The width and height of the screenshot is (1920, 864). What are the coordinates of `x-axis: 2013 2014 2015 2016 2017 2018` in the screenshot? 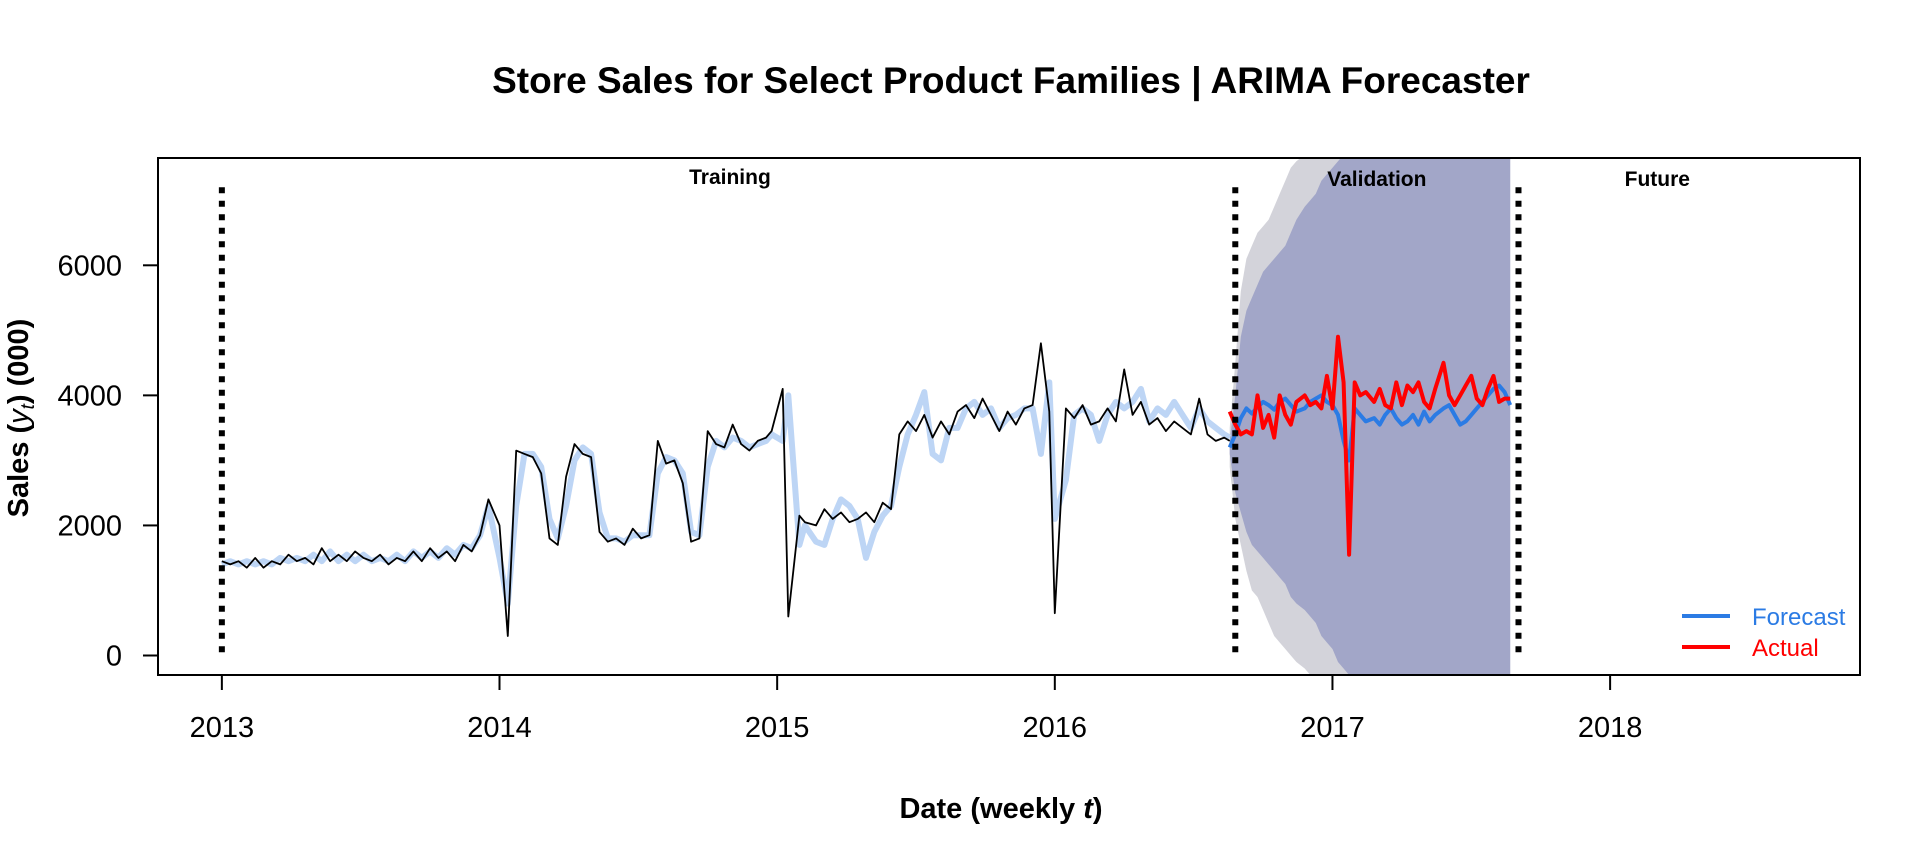 It's located at (916, 709).